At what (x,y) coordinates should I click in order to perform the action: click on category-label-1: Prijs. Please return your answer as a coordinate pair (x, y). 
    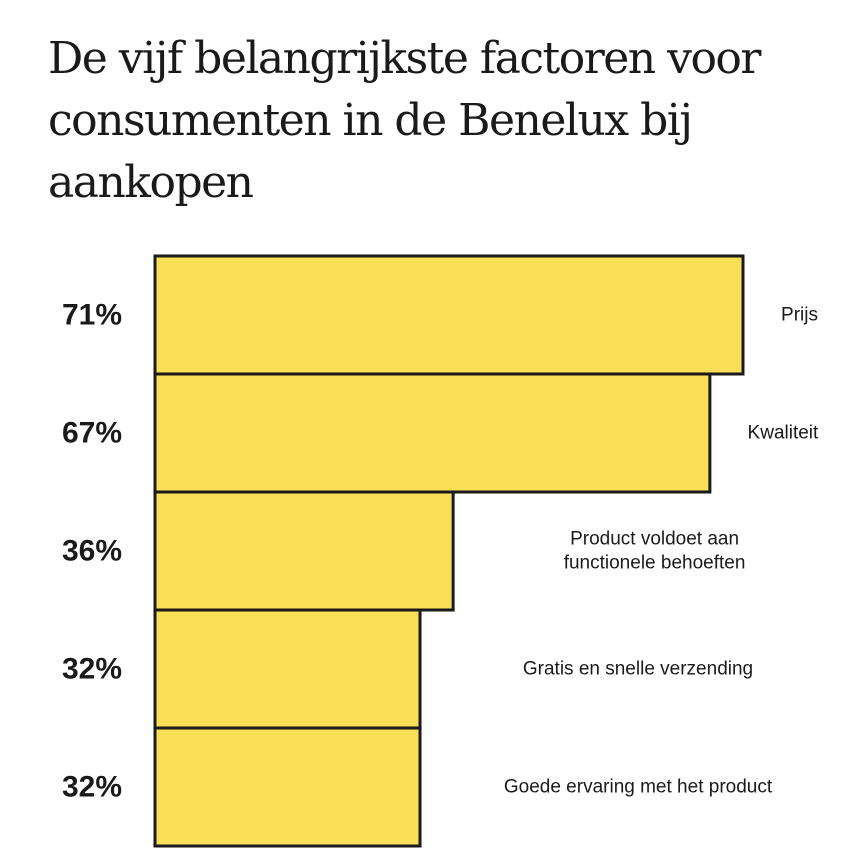
    Looking at the image, I should click on (799, 315).